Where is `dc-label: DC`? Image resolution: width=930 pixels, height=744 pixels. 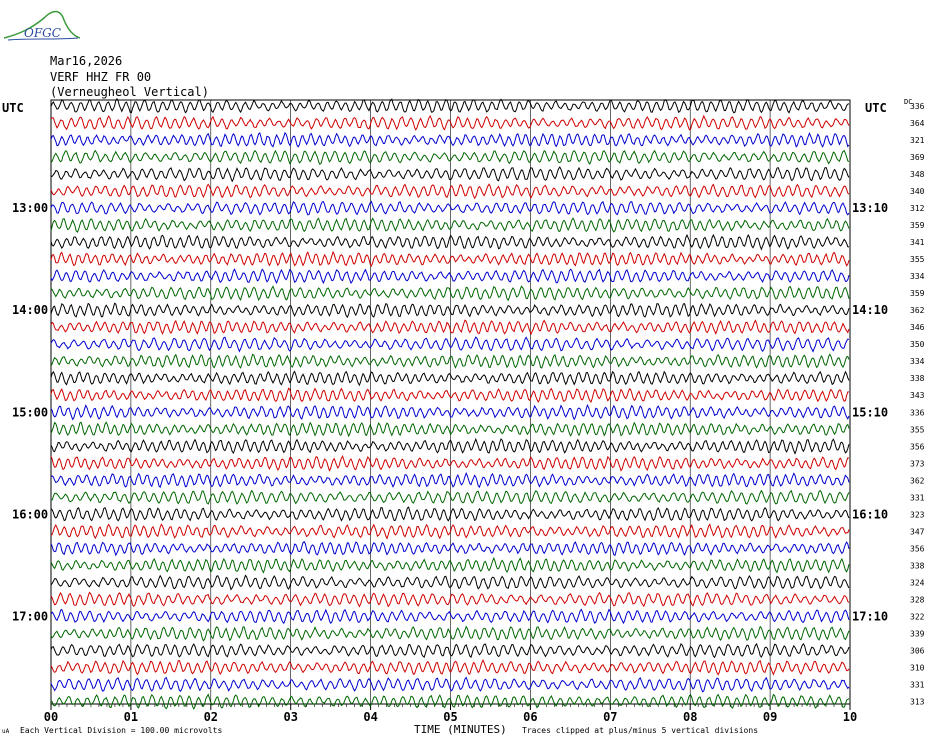
dc-label: DC is located at coordinates (908, 102).